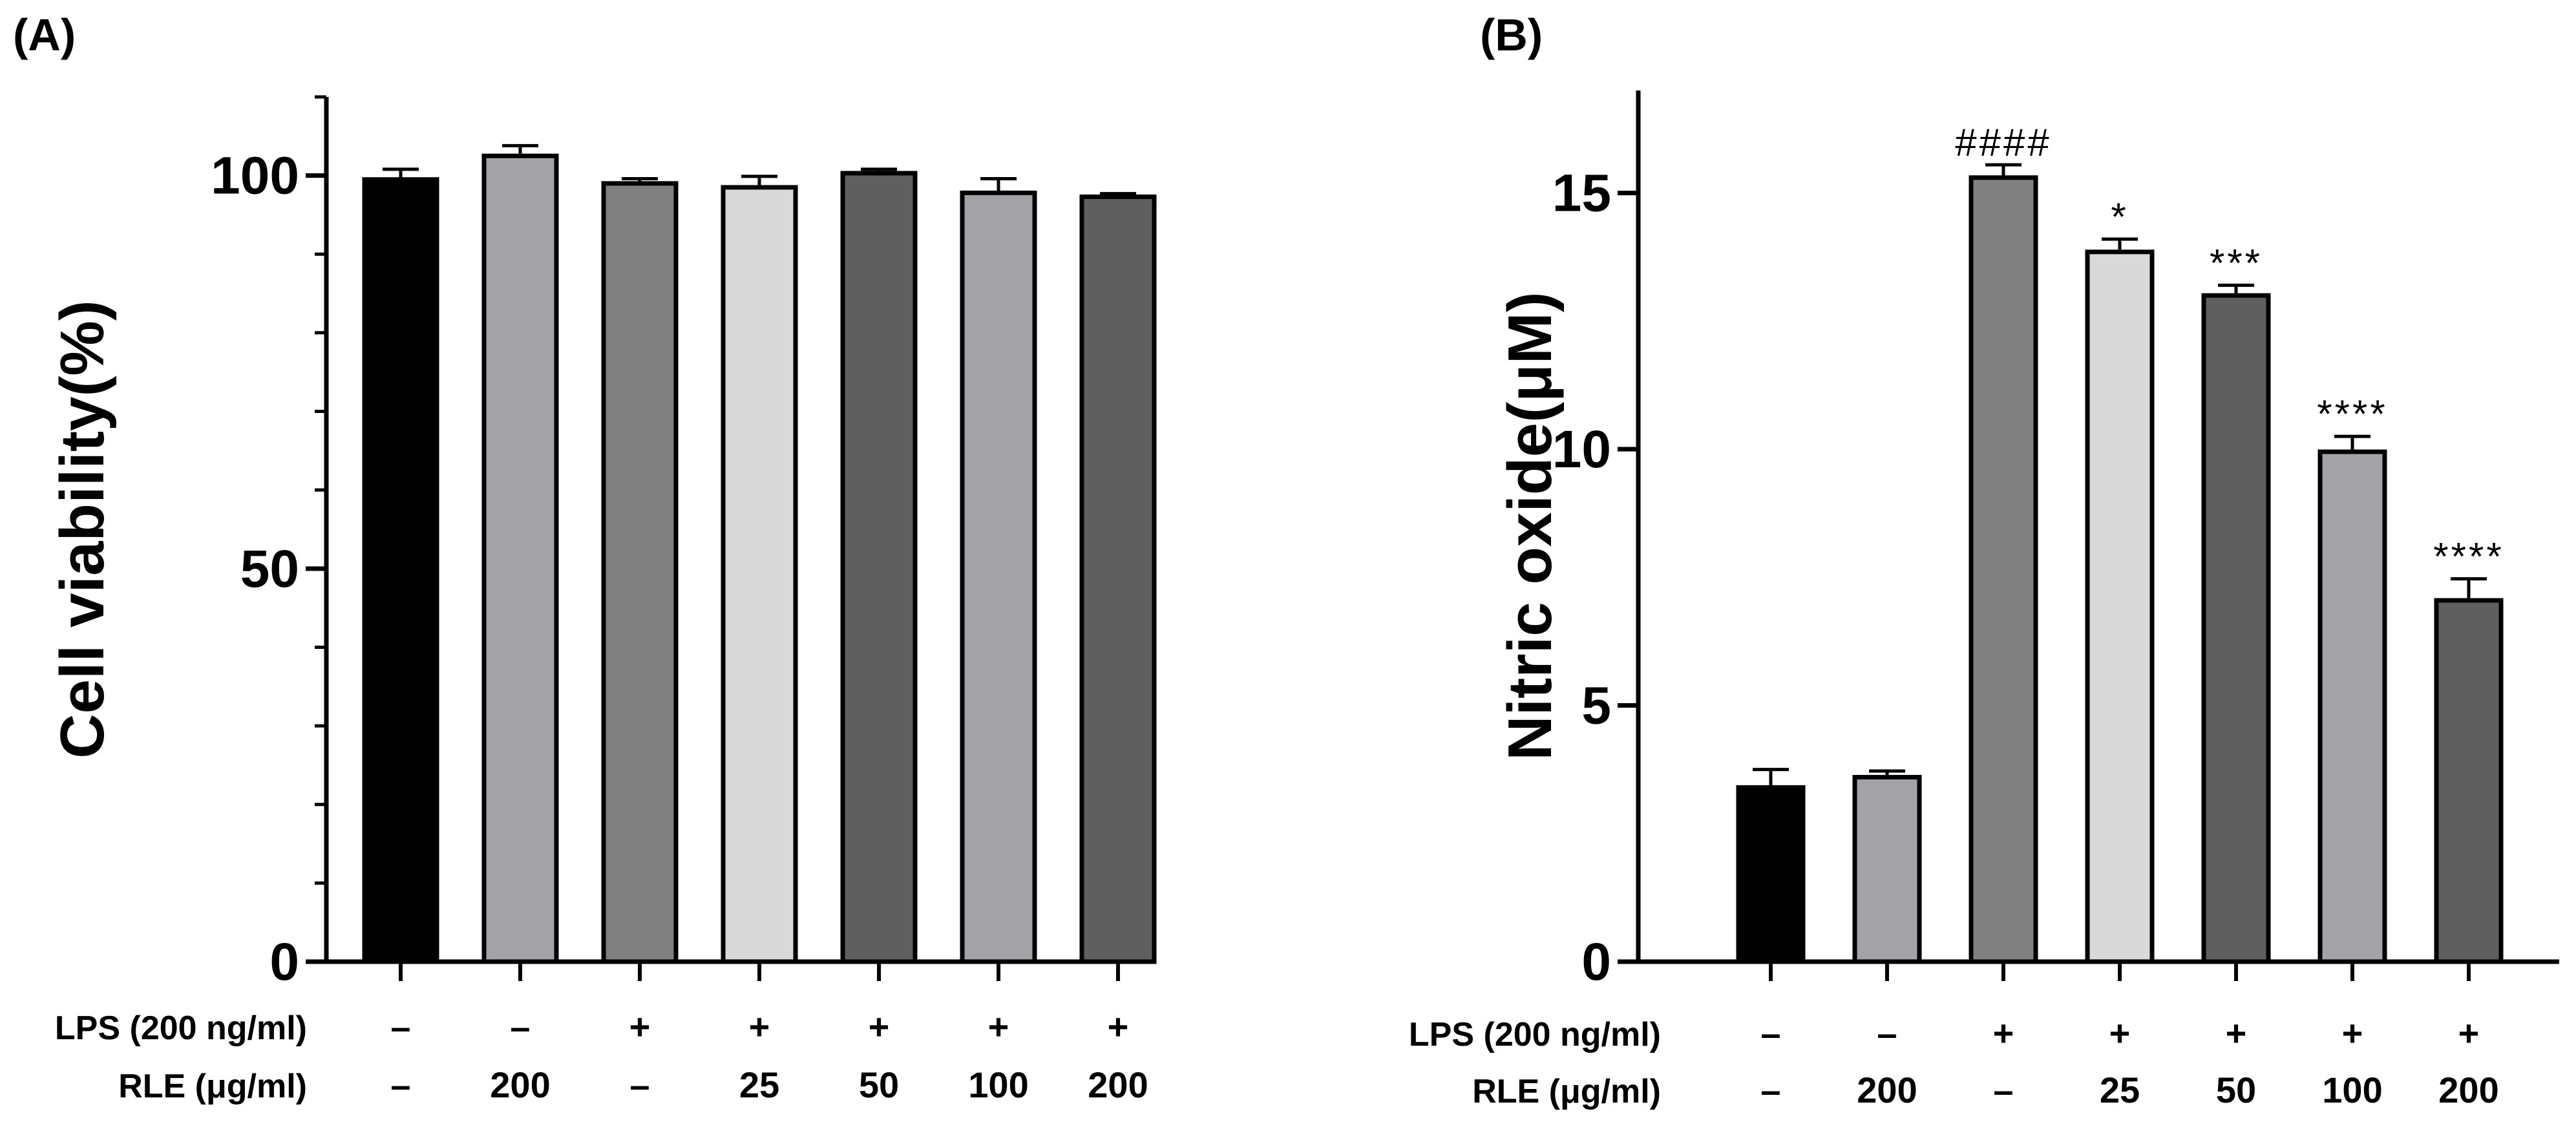 This screenshot has height=1131, width=2576. I want to click on y-tick-label: 5, so click(1596, 706).